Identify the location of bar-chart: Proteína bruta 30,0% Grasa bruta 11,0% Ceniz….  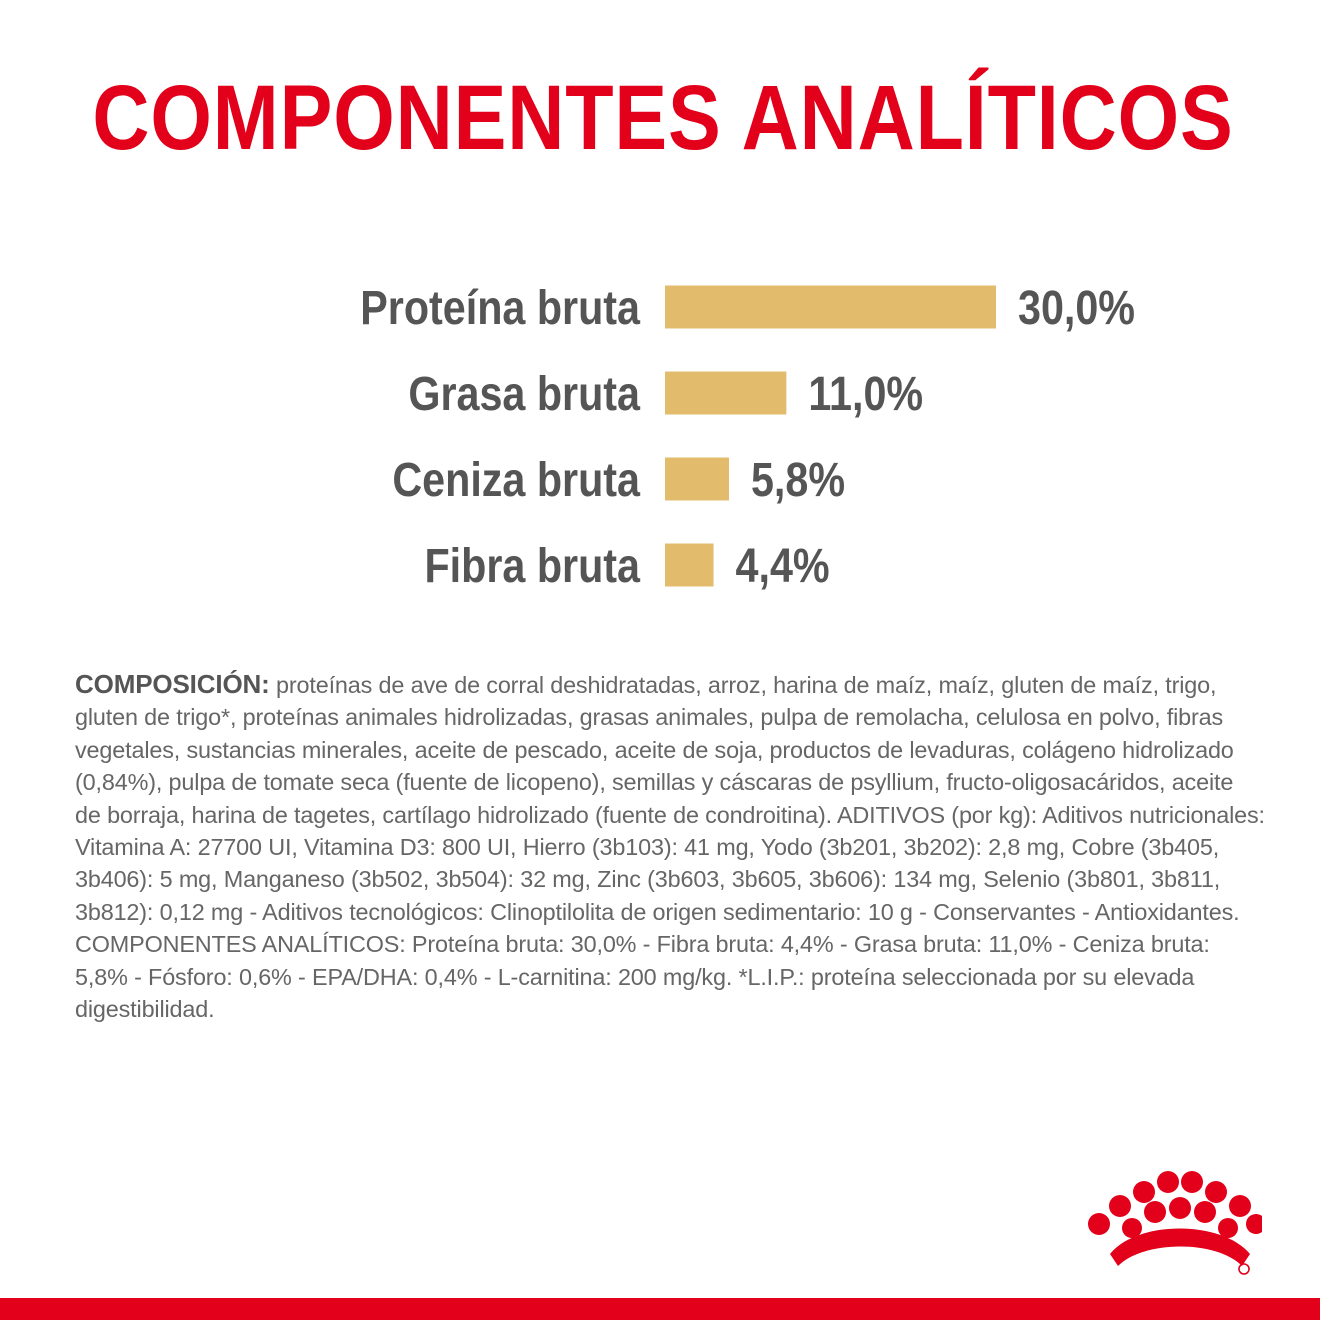
(747, 437).